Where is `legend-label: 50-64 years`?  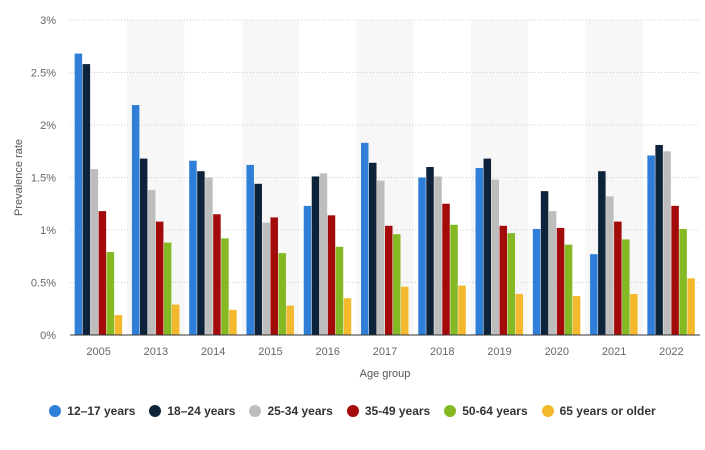
legend-label: 50-64 years is located at coordinates (495, 411).